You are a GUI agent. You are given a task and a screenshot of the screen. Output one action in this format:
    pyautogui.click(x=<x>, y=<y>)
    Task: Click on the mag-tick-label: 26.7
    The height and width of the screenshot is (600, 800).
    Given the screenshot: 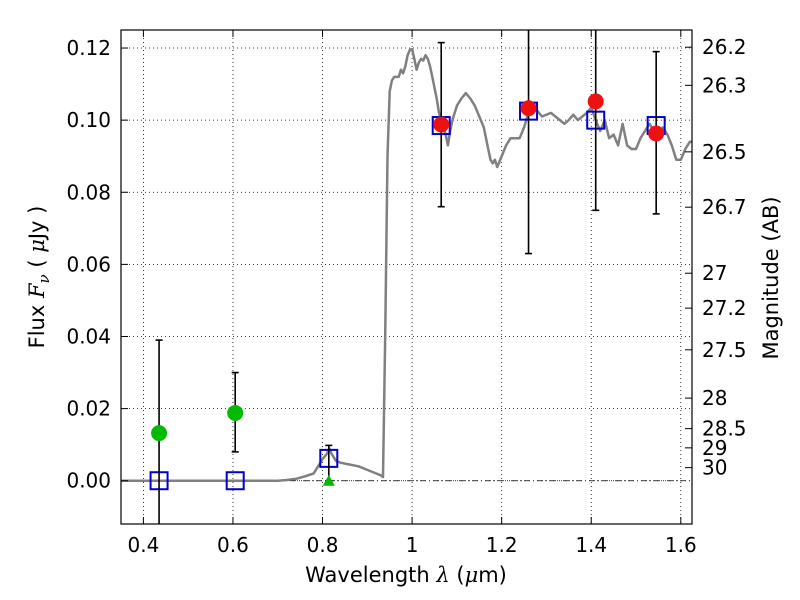 What is the action you would take?
    pyautogui.click(x=724, y=207)
    